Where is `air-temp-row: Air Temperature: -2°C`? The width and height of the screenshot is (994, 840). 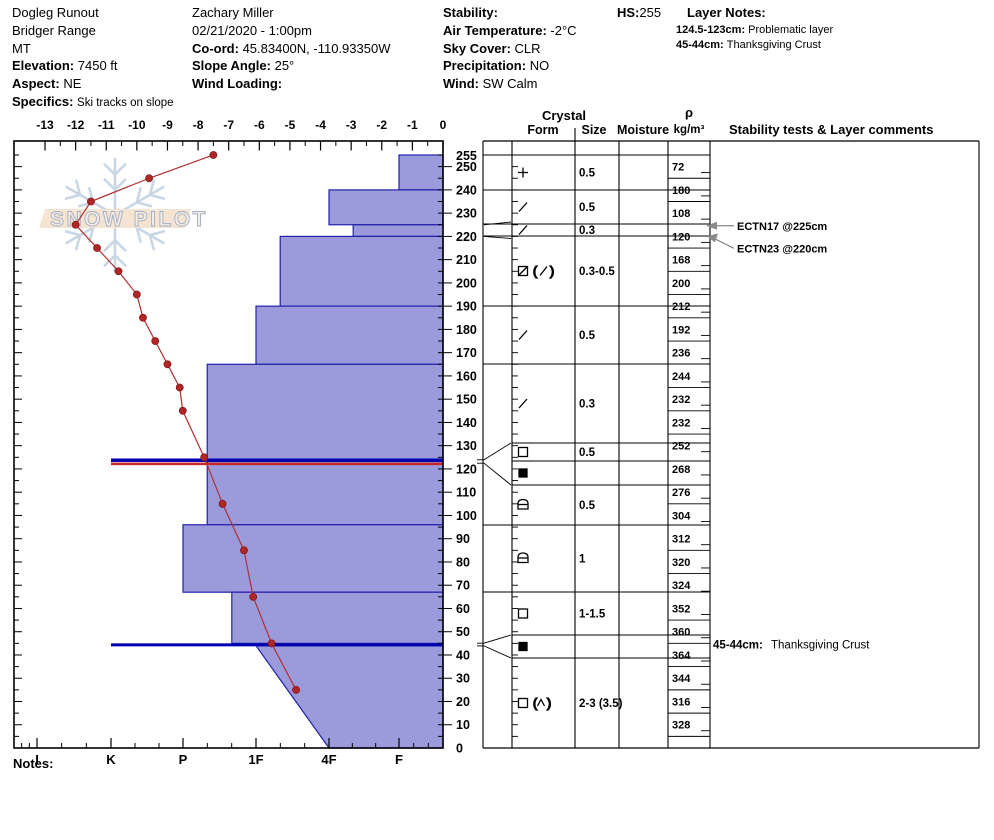
air-temp-row: Air Temperature: -2°C is located at coordinates (510, 30).